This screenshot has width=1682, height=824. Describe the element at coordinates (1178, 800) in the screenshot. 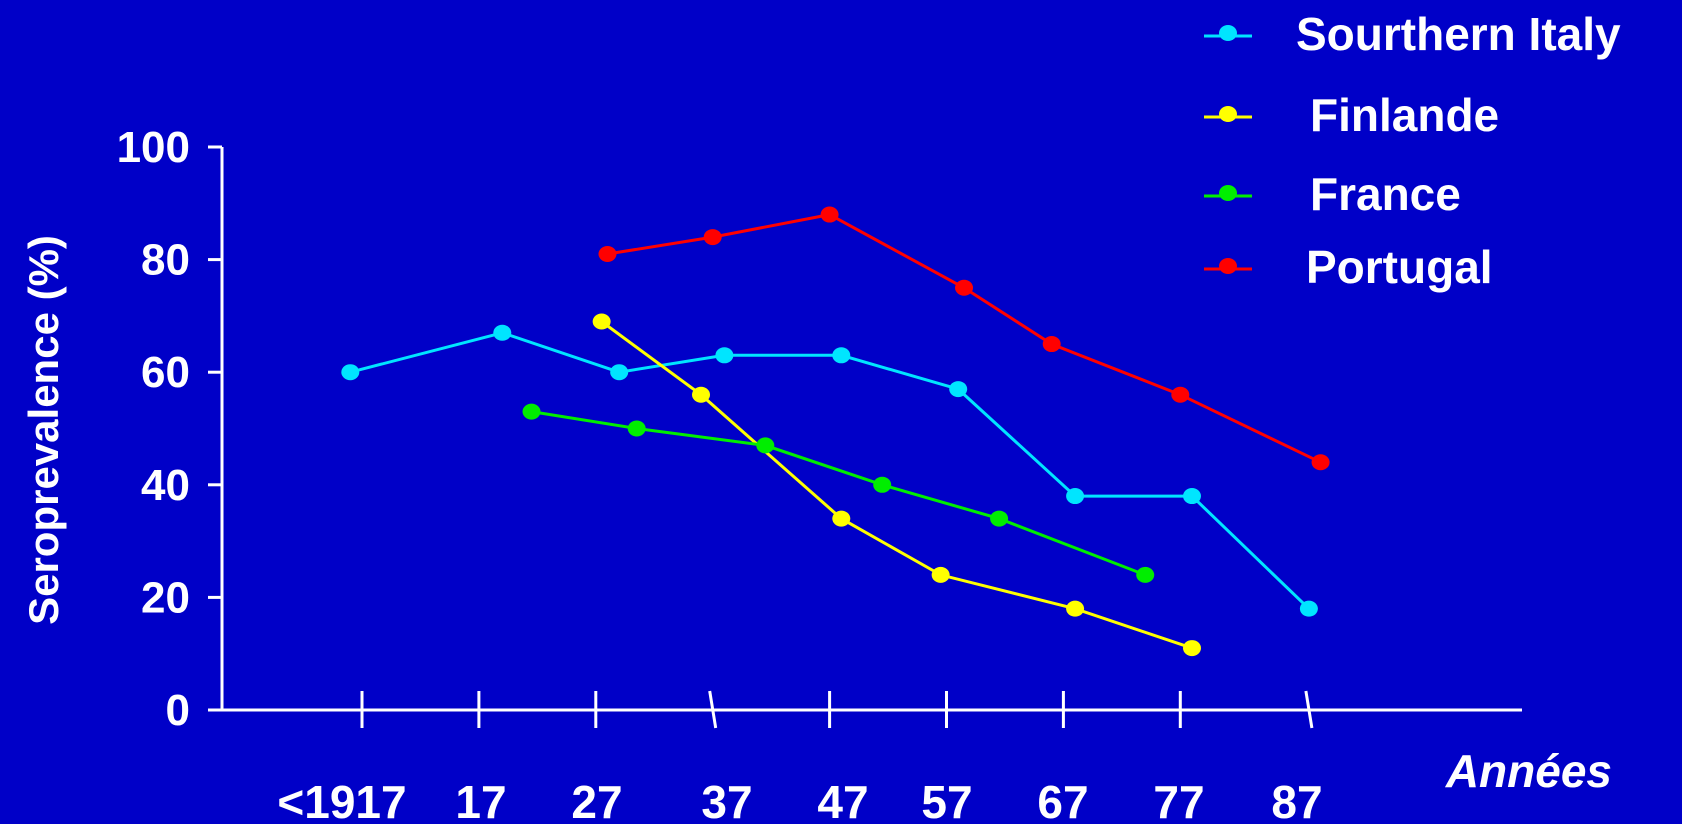

I see `x-tick-label: 77` at that location.